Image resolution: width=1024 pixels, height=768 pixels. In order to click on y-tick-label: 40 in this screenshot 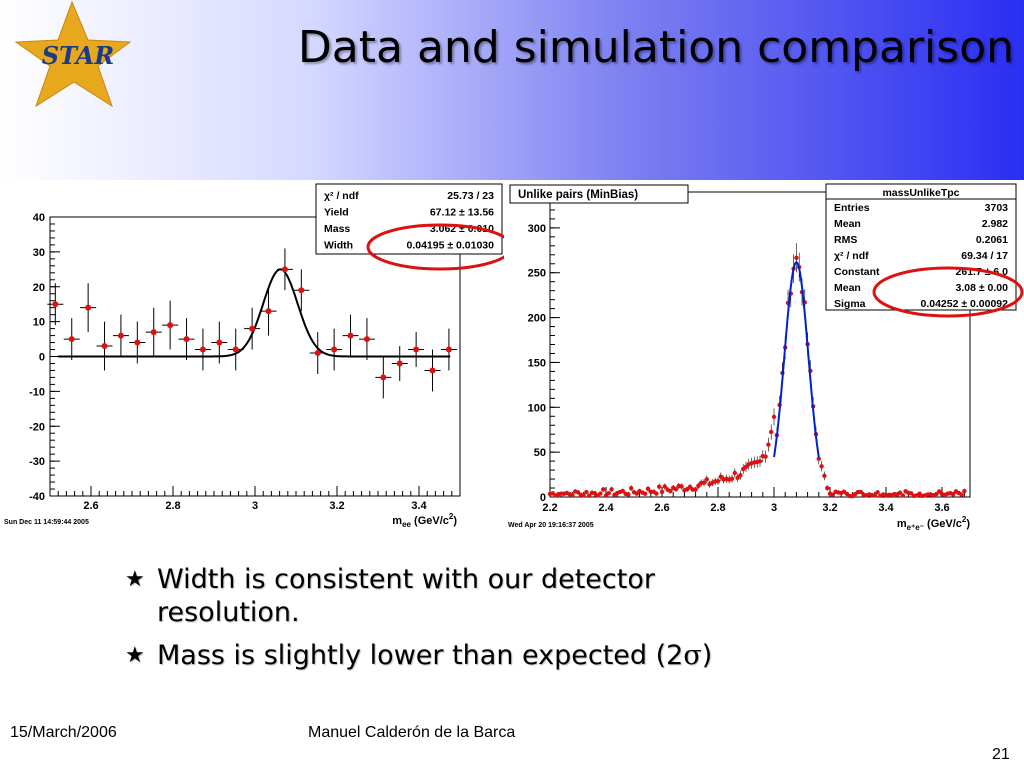, I will do `click(39, 218)`.